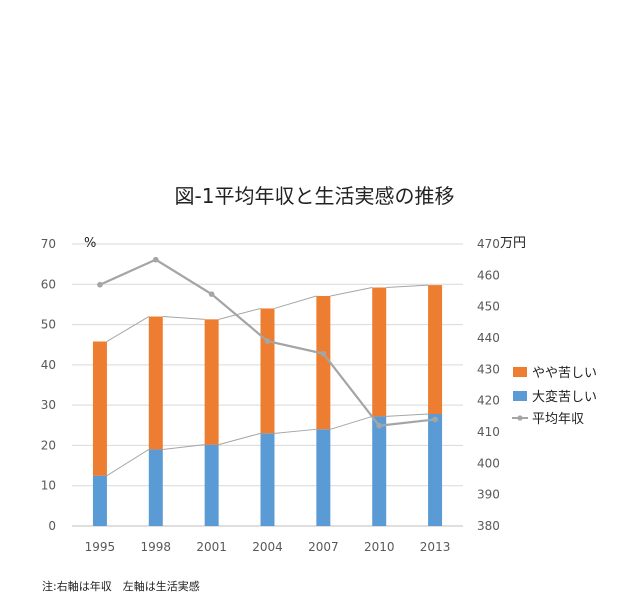 The width and height of the screenshot is (629, 601). Describe the element at coordinates (435, 547) in the screenshot. I see `x-tick-label: 2013` at that location.